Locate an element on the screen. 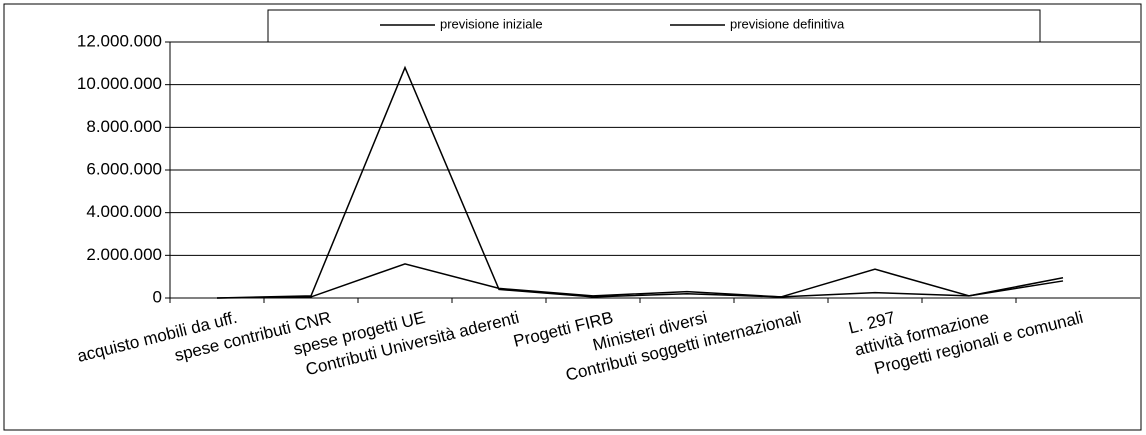 This screenshot has height=435, width=1146. series-line is located at coordinates (640, 281).